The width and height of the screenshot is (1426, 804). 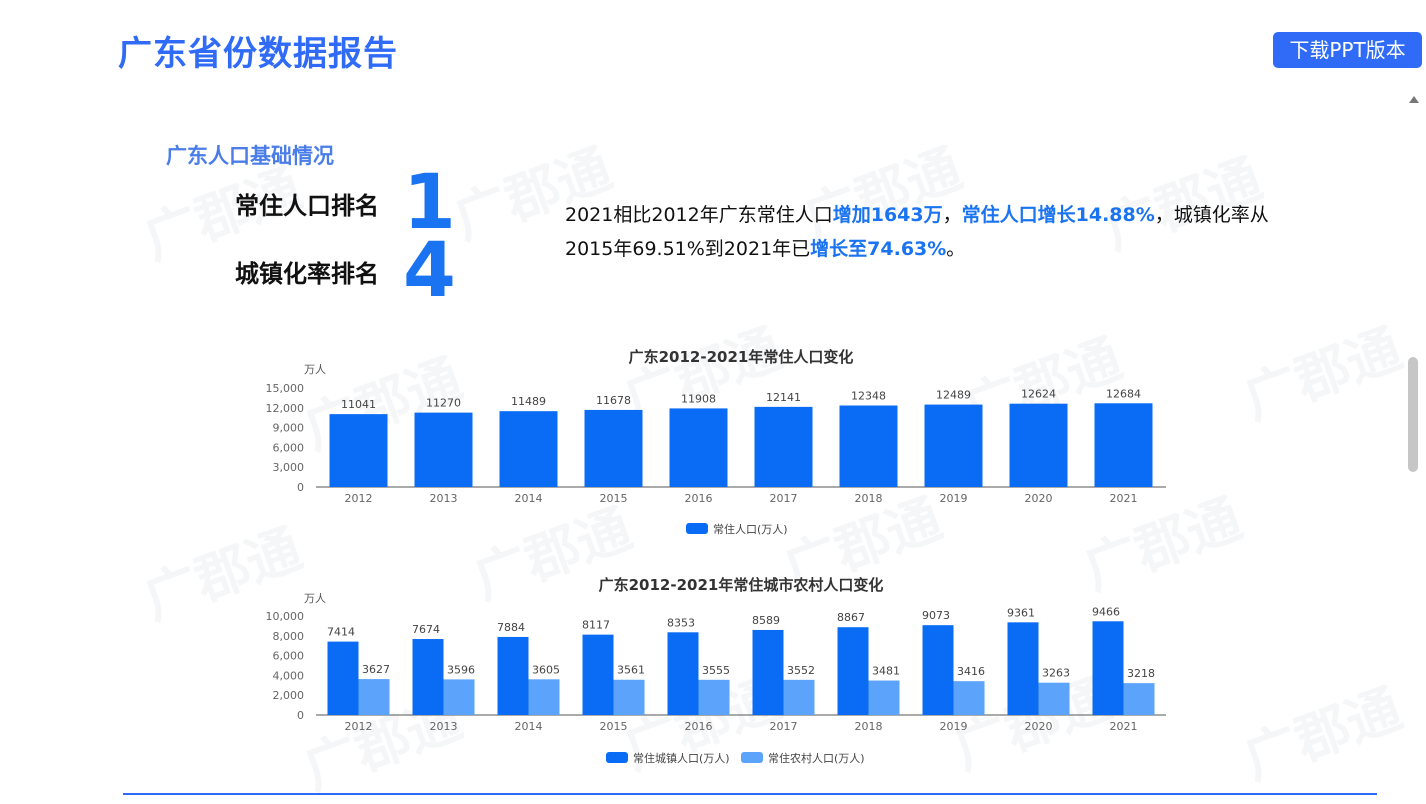 I want to click on y-tick-label: 8,000, so click(x=289, y=636).